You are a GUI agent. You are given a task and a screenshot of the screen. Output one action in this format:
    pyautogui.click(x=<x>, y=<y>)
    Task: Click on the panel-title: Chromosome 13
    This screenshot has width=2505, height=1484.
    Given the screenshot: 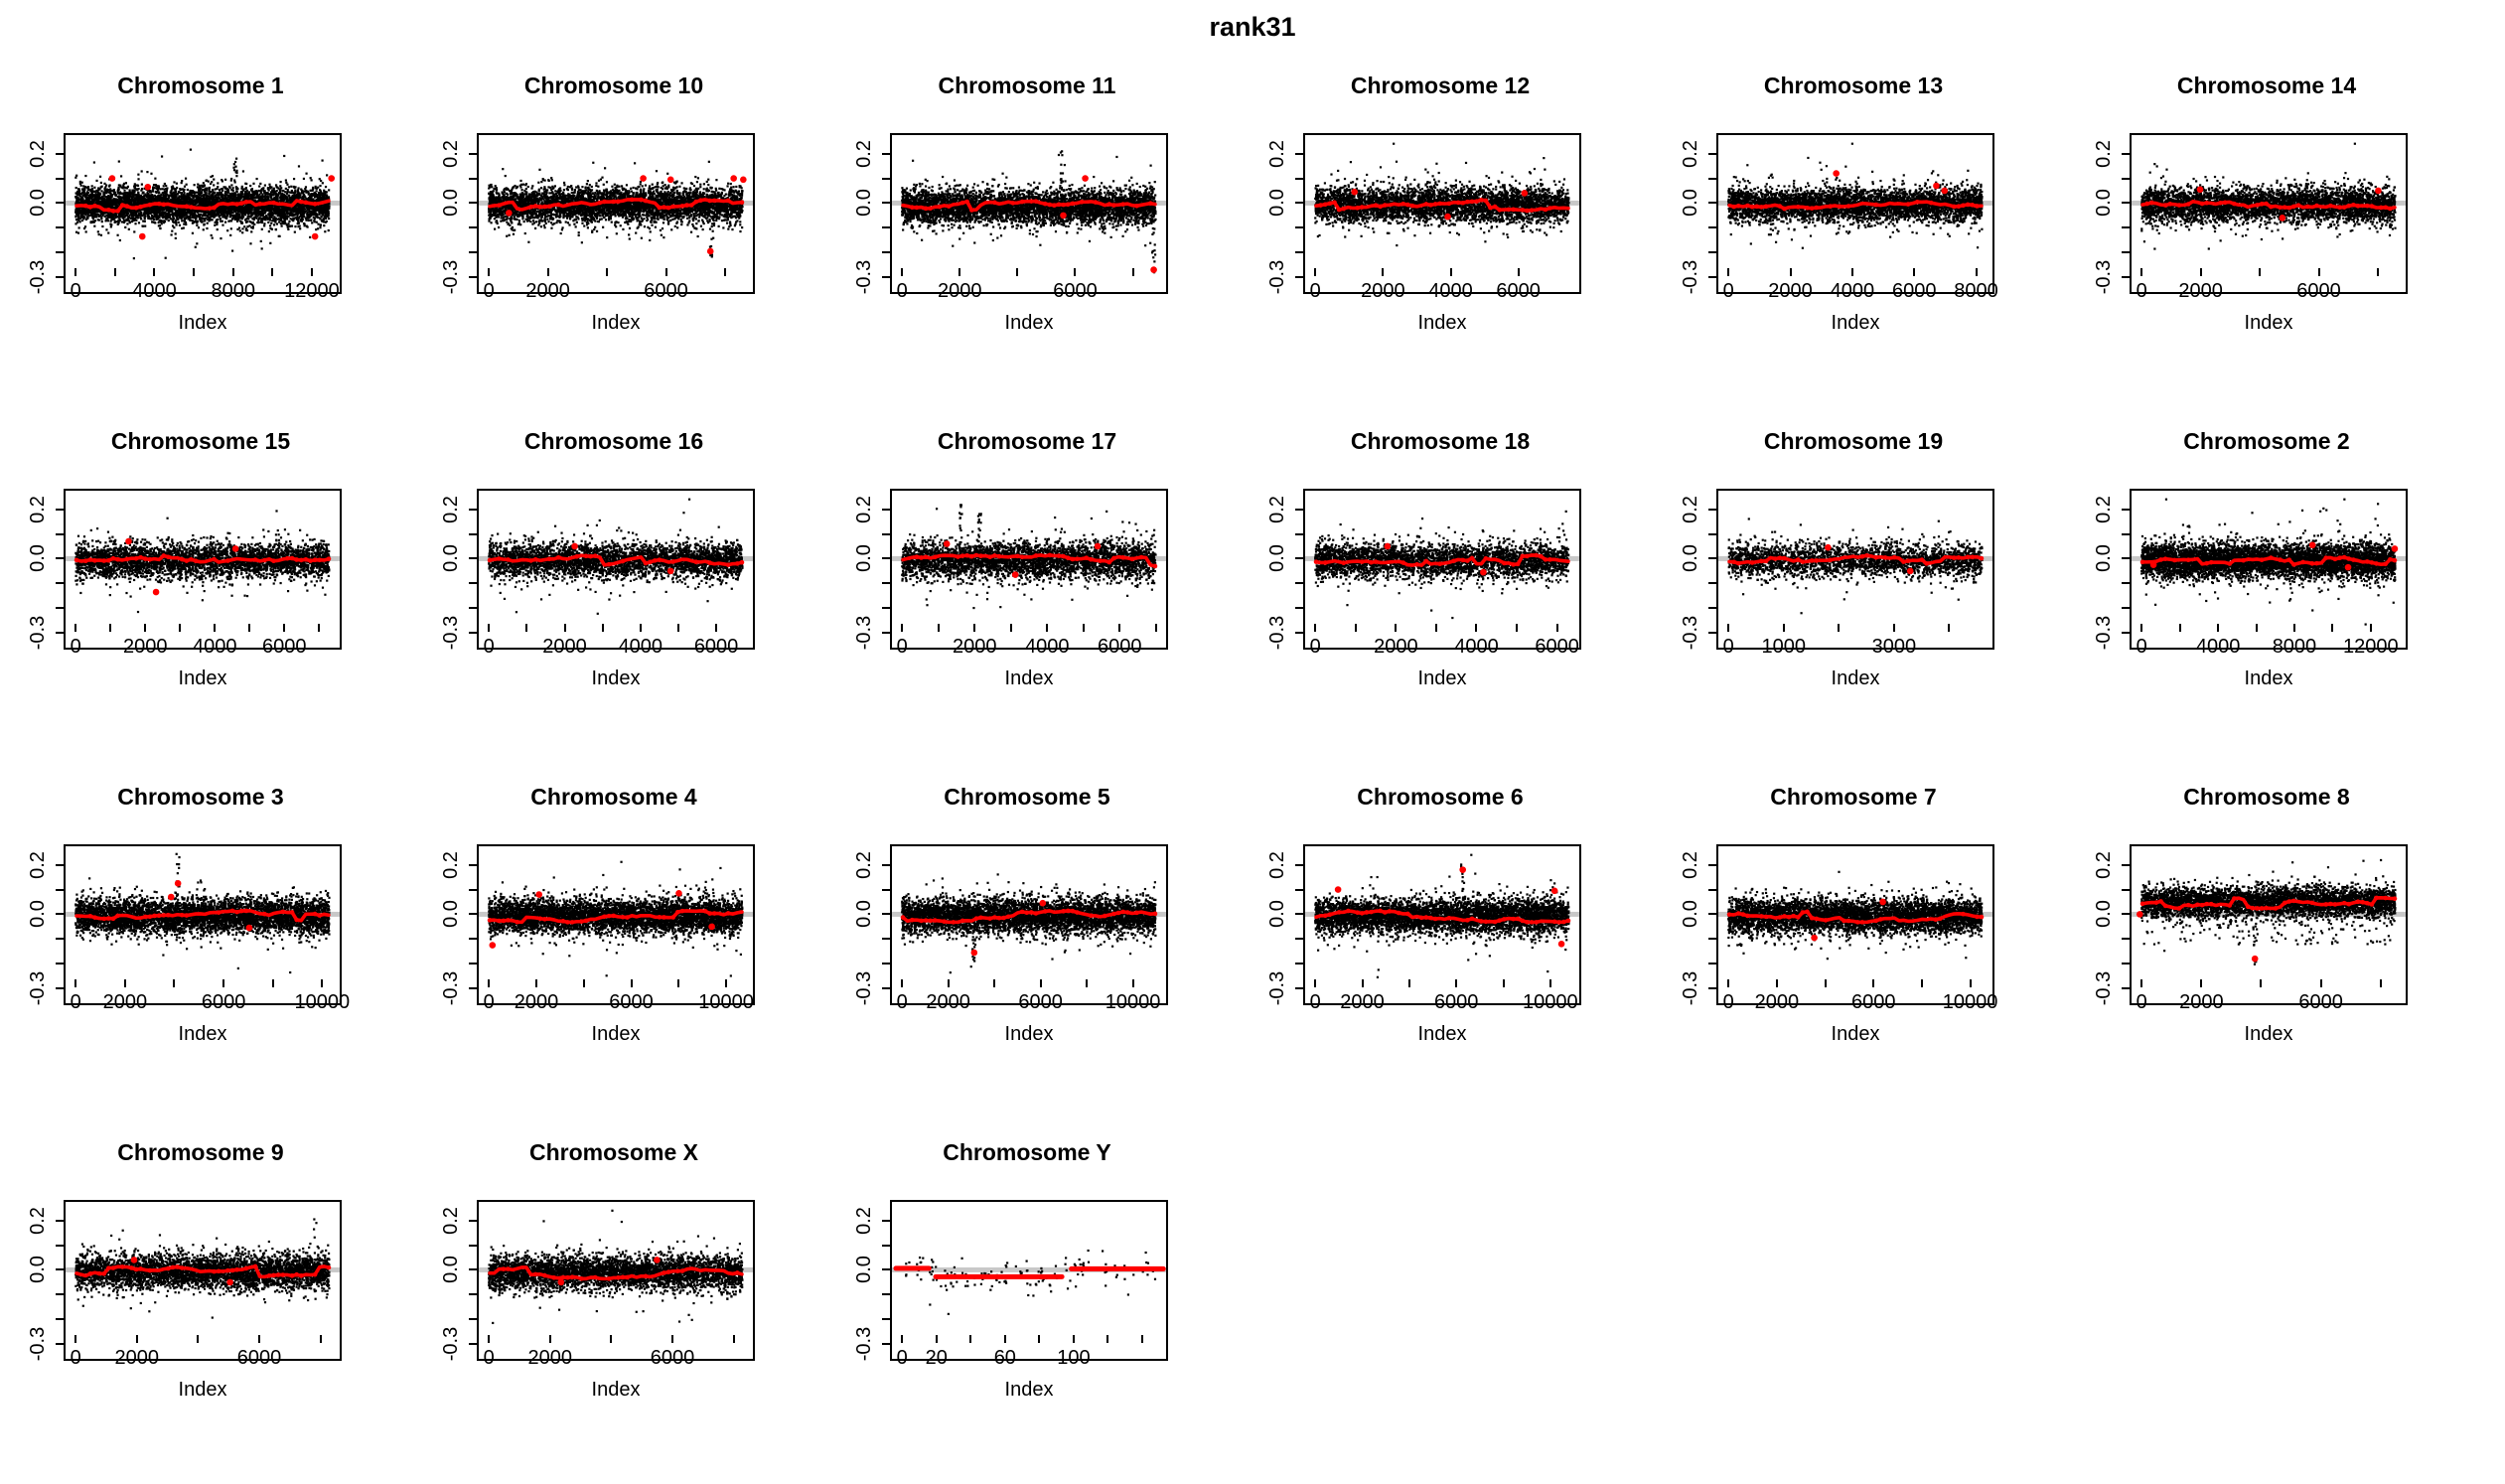 What is the action you would take?
    pyautogui.click(x=1853, y=85)
    